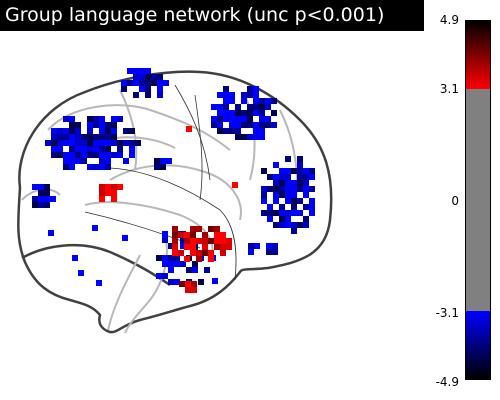 This screenshot has width=500, height=400. I want to click on colorbar-tick-zero: 0, so click(455, 201).